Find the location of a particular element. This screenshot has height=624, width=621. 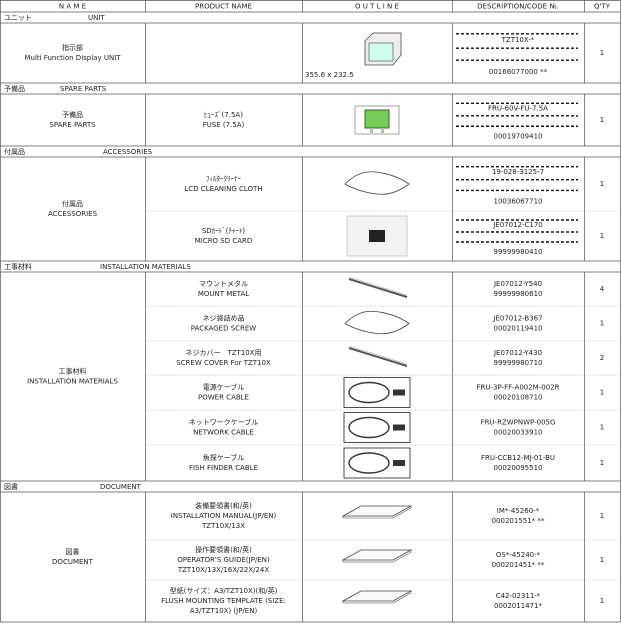

column-header: PRODUCT NAME is located at coordinates (223, 7).